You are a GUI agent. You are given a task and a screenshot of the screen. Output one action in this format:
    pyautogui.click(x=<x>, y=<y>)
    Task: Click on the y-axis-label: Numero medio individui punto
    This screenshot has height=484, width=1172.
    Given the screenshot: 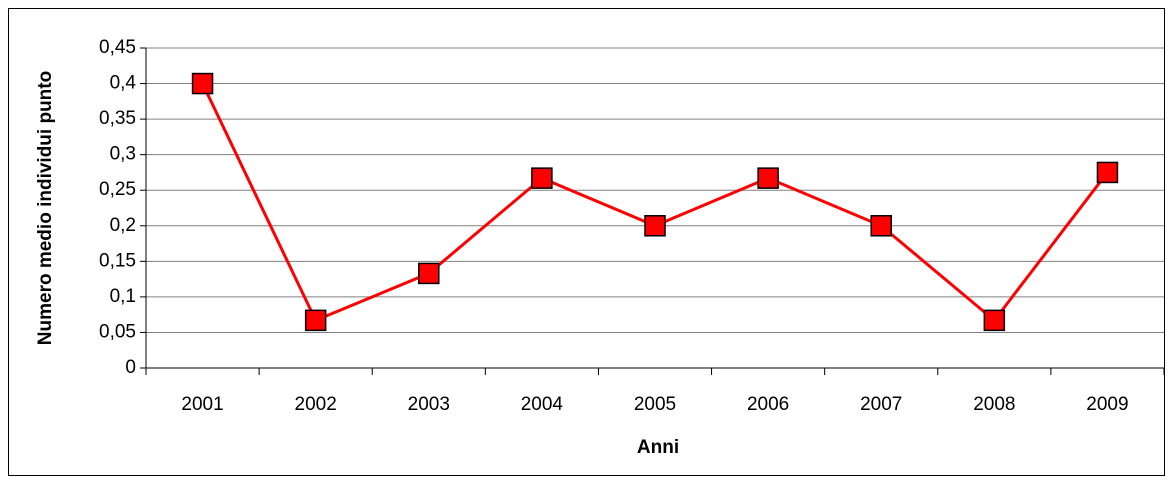 What is the action you would take?
    pyautogui.click(x=45, y=208)
    